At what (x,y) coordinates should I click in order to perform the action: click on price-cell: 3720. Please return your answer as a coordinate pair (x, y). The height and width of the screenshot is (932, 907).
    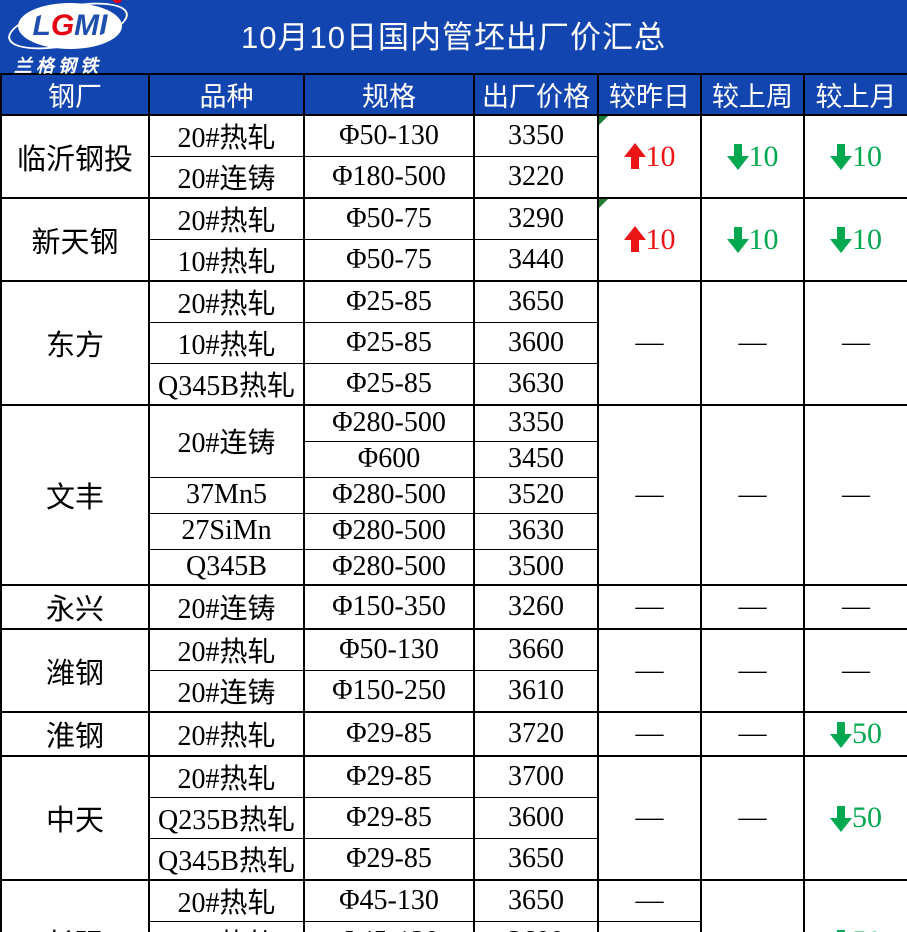
    Looking at the image, I should click on (536, 734).